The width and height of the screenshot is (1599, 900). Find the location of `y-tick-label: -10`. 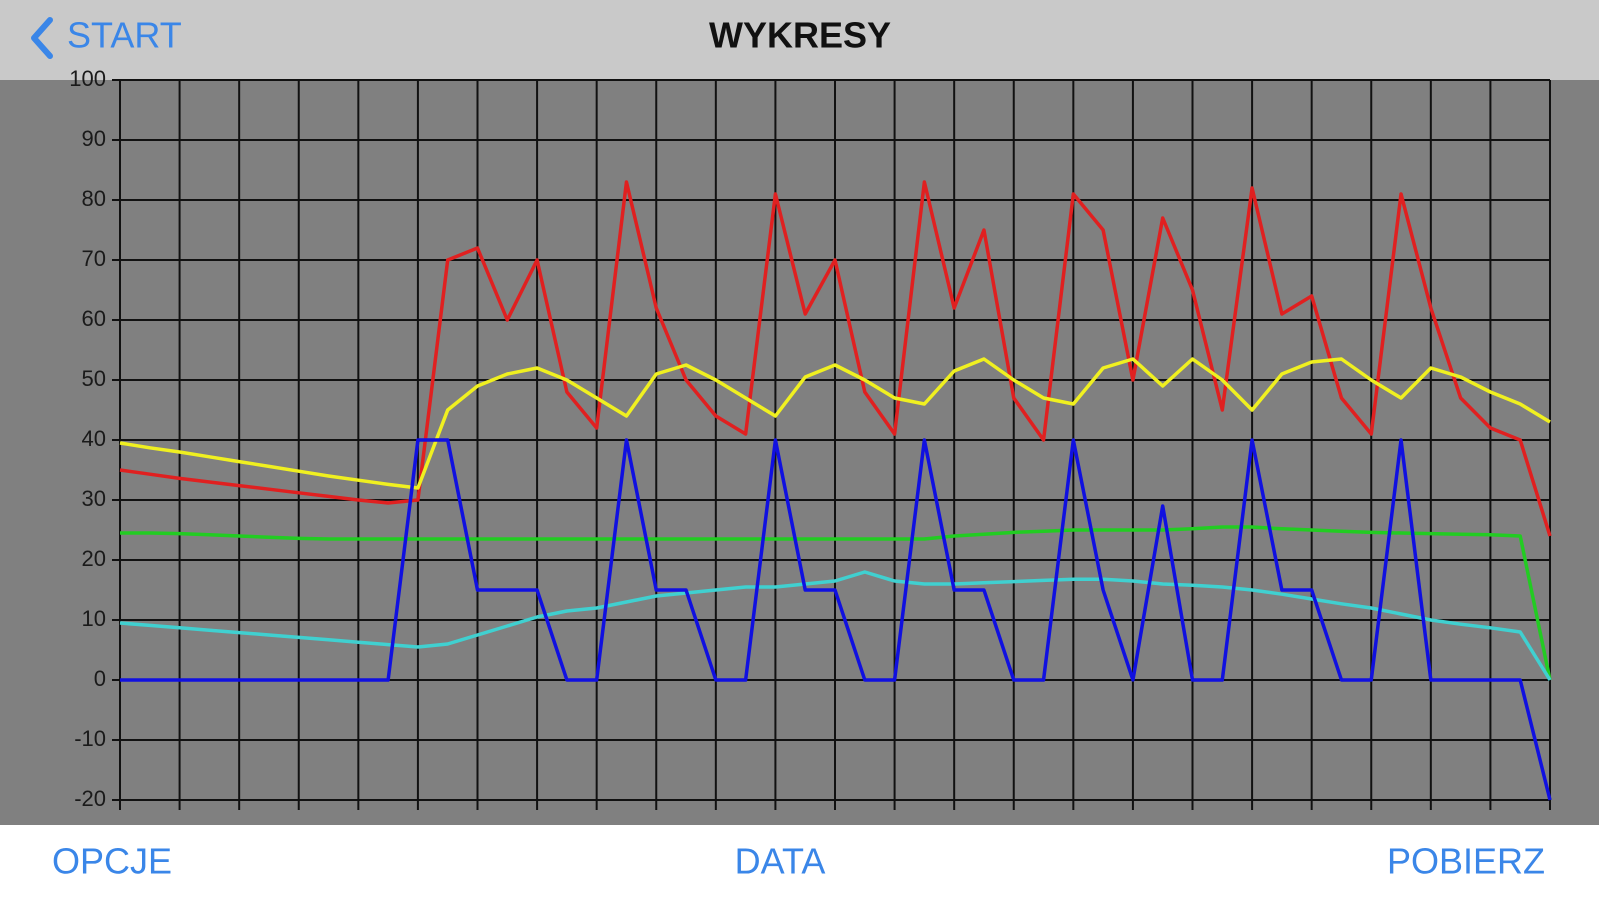

y-tick-label: -10 is located at coordinates (90, 738).